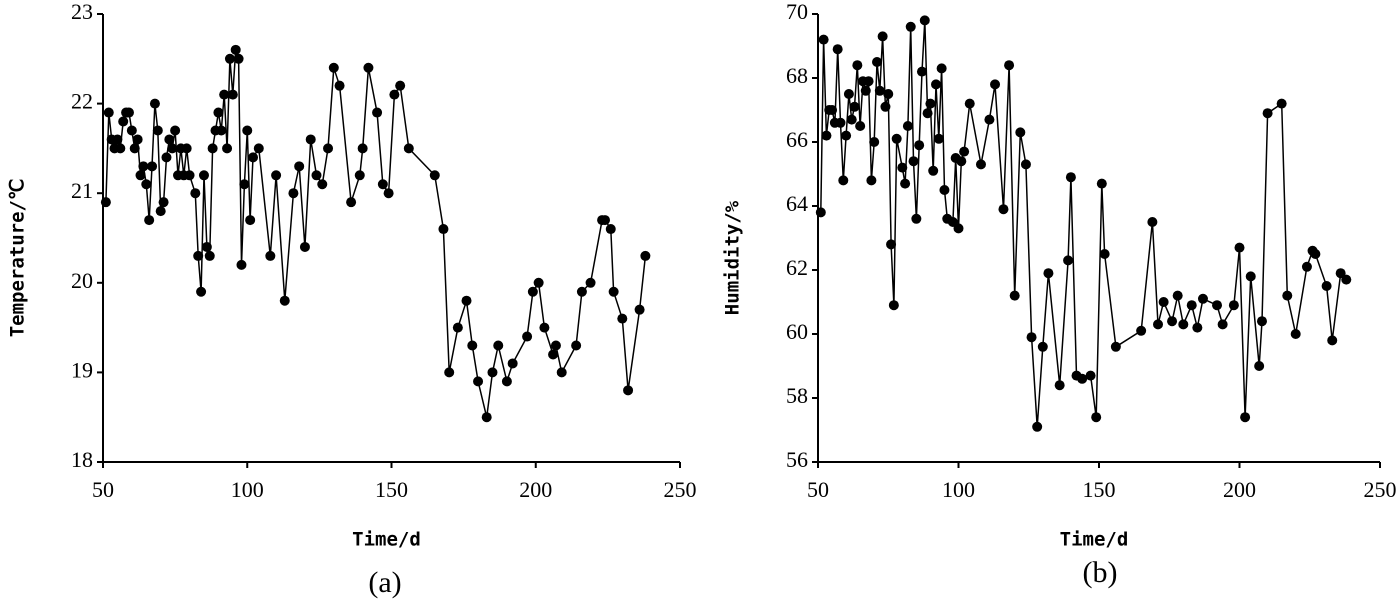  What do you see at coordinates (797, 267) in the screenshot?
I see `y-tick-label: 62` at bounding box center [797, 267].